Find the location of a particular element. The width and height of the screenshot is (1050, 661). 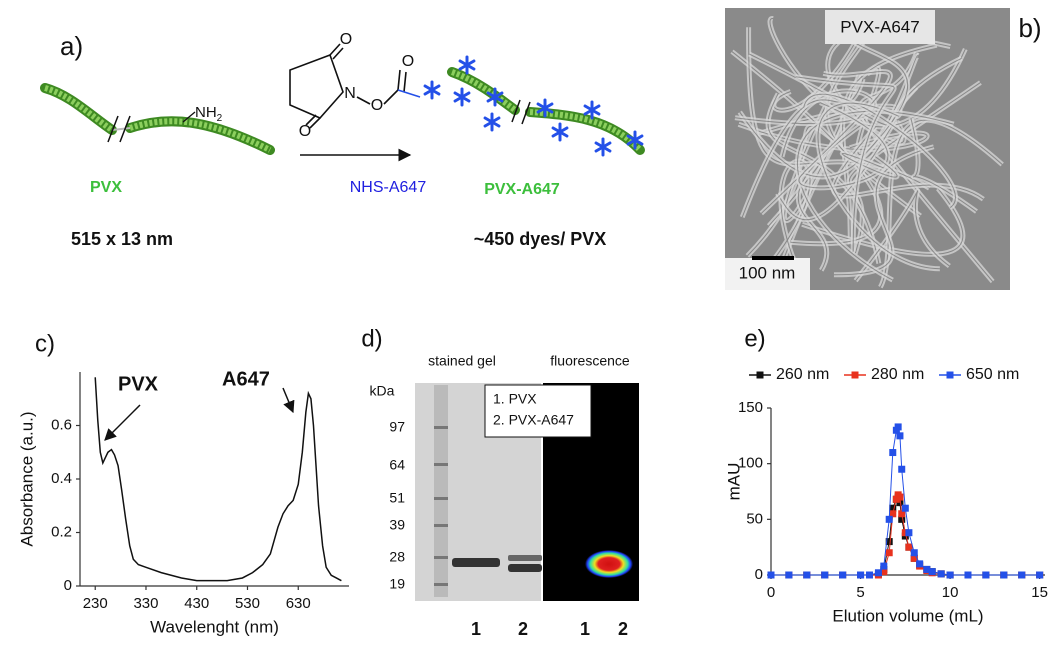

panel-label: e) is located at coordinates (754, 338).